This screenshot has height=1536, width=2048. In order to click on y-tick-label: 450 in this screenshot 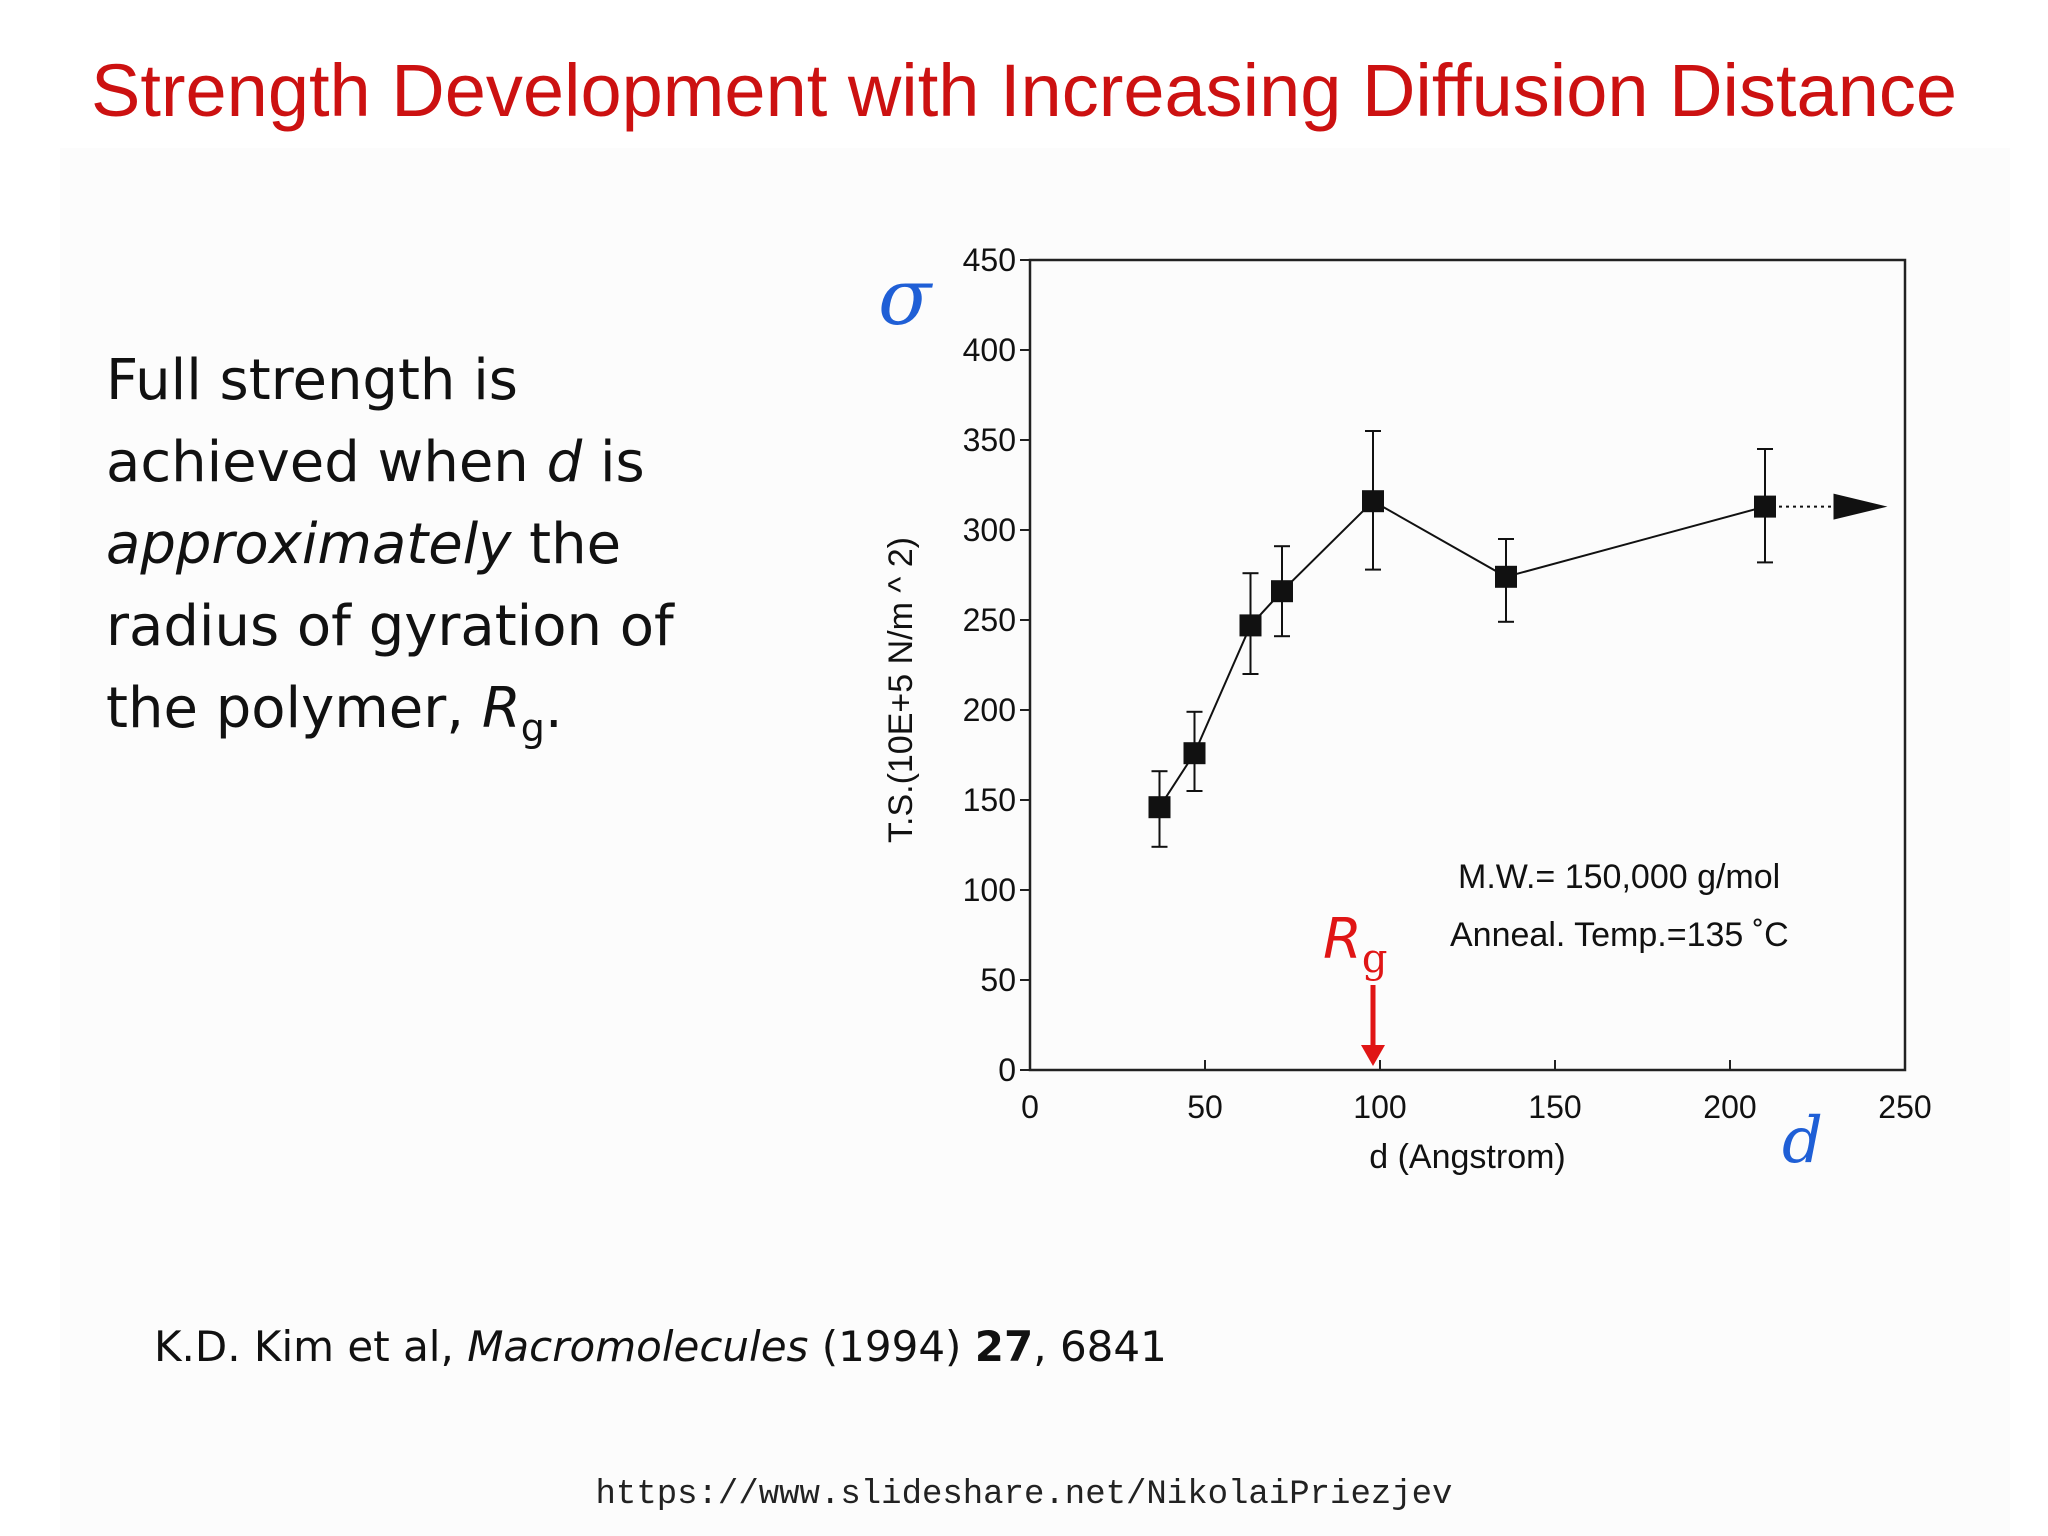, I will do `click(989, 260)`.